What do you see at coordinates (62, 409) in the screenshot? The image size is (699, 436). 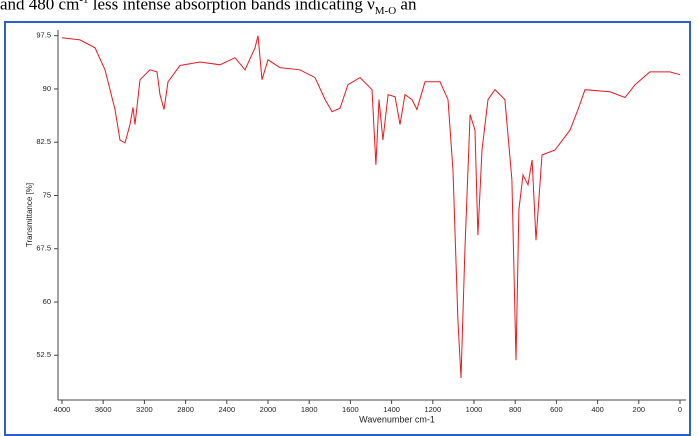 I see `x-tick-label: 4000` at bounding box center [62, 409].